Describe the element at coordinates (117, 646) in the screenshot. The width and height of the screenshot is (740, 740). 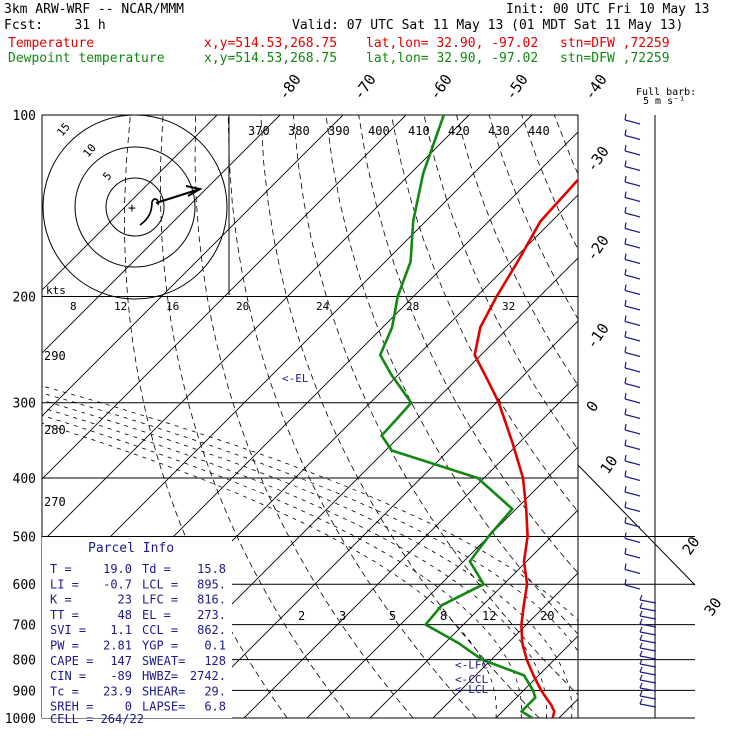
I see `parcel-info-value: 2.81` at that location.